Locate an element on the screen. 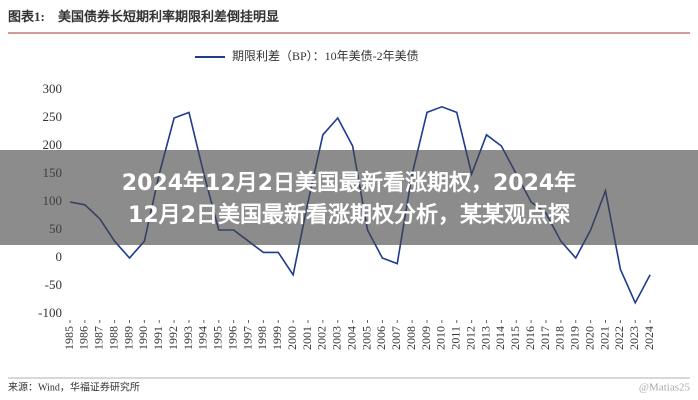  banner-line: 2024年12月2日美国最新看涨期权，2024年 is located at coordinates (349, 183).